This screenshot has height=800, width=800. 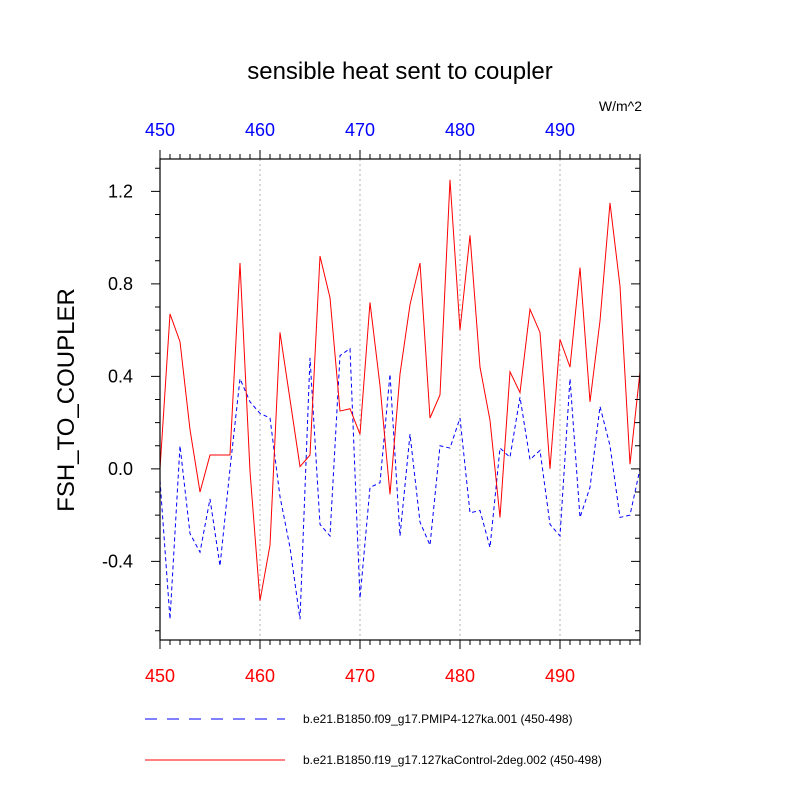 What do you see at coordinates (117, 561) in the screenshot?
I see `y-tick-label-4: -0.4` at bounding box center [117, 561].